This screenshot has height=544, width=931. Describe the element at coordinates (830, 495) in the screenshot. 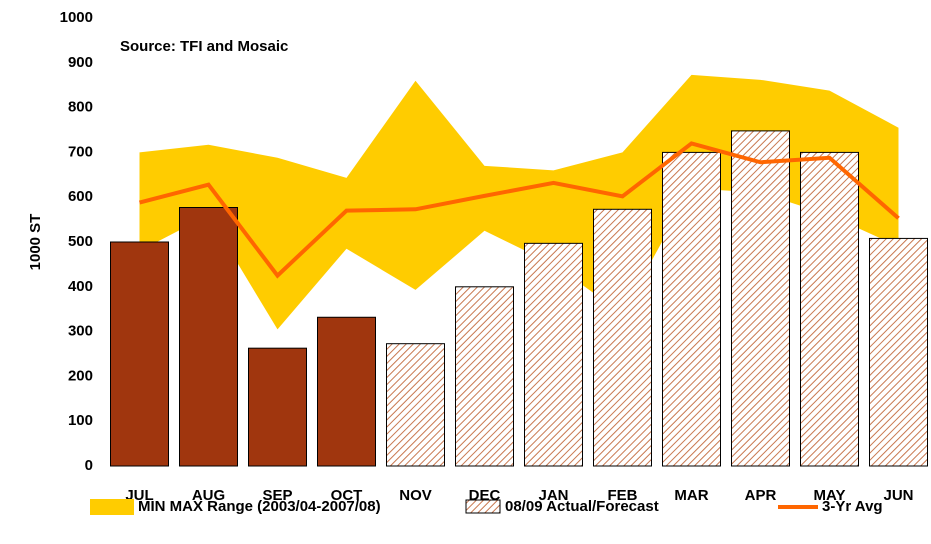

I see `x-tick-label: MAY` at that location.